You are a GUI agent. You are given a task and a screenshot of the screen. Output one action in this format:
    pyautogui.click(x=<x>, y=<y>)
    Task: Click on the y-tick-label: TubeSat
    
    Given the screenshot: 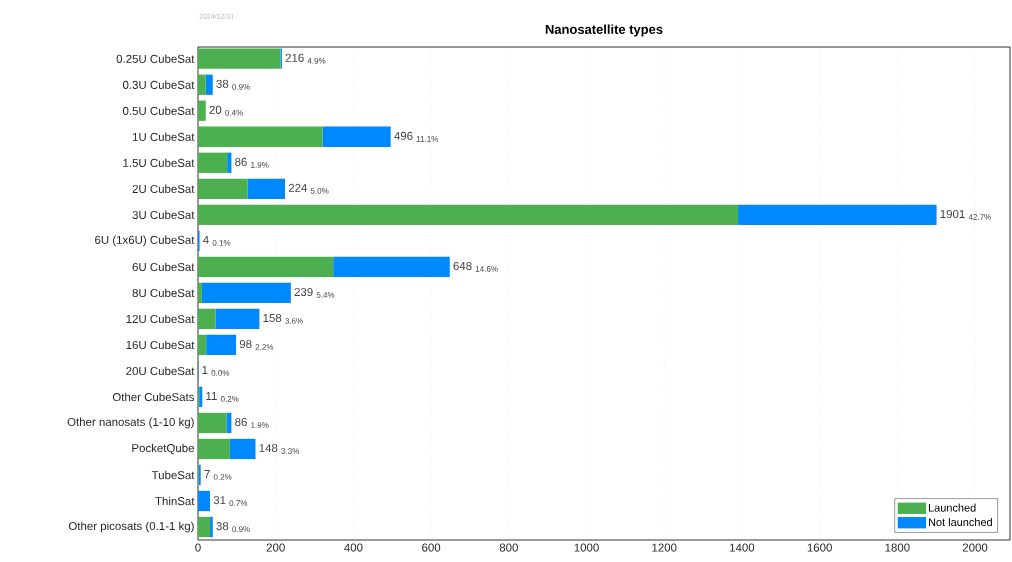 What is the action you would take?
    pyautogui.click(x=173, y=475)
    